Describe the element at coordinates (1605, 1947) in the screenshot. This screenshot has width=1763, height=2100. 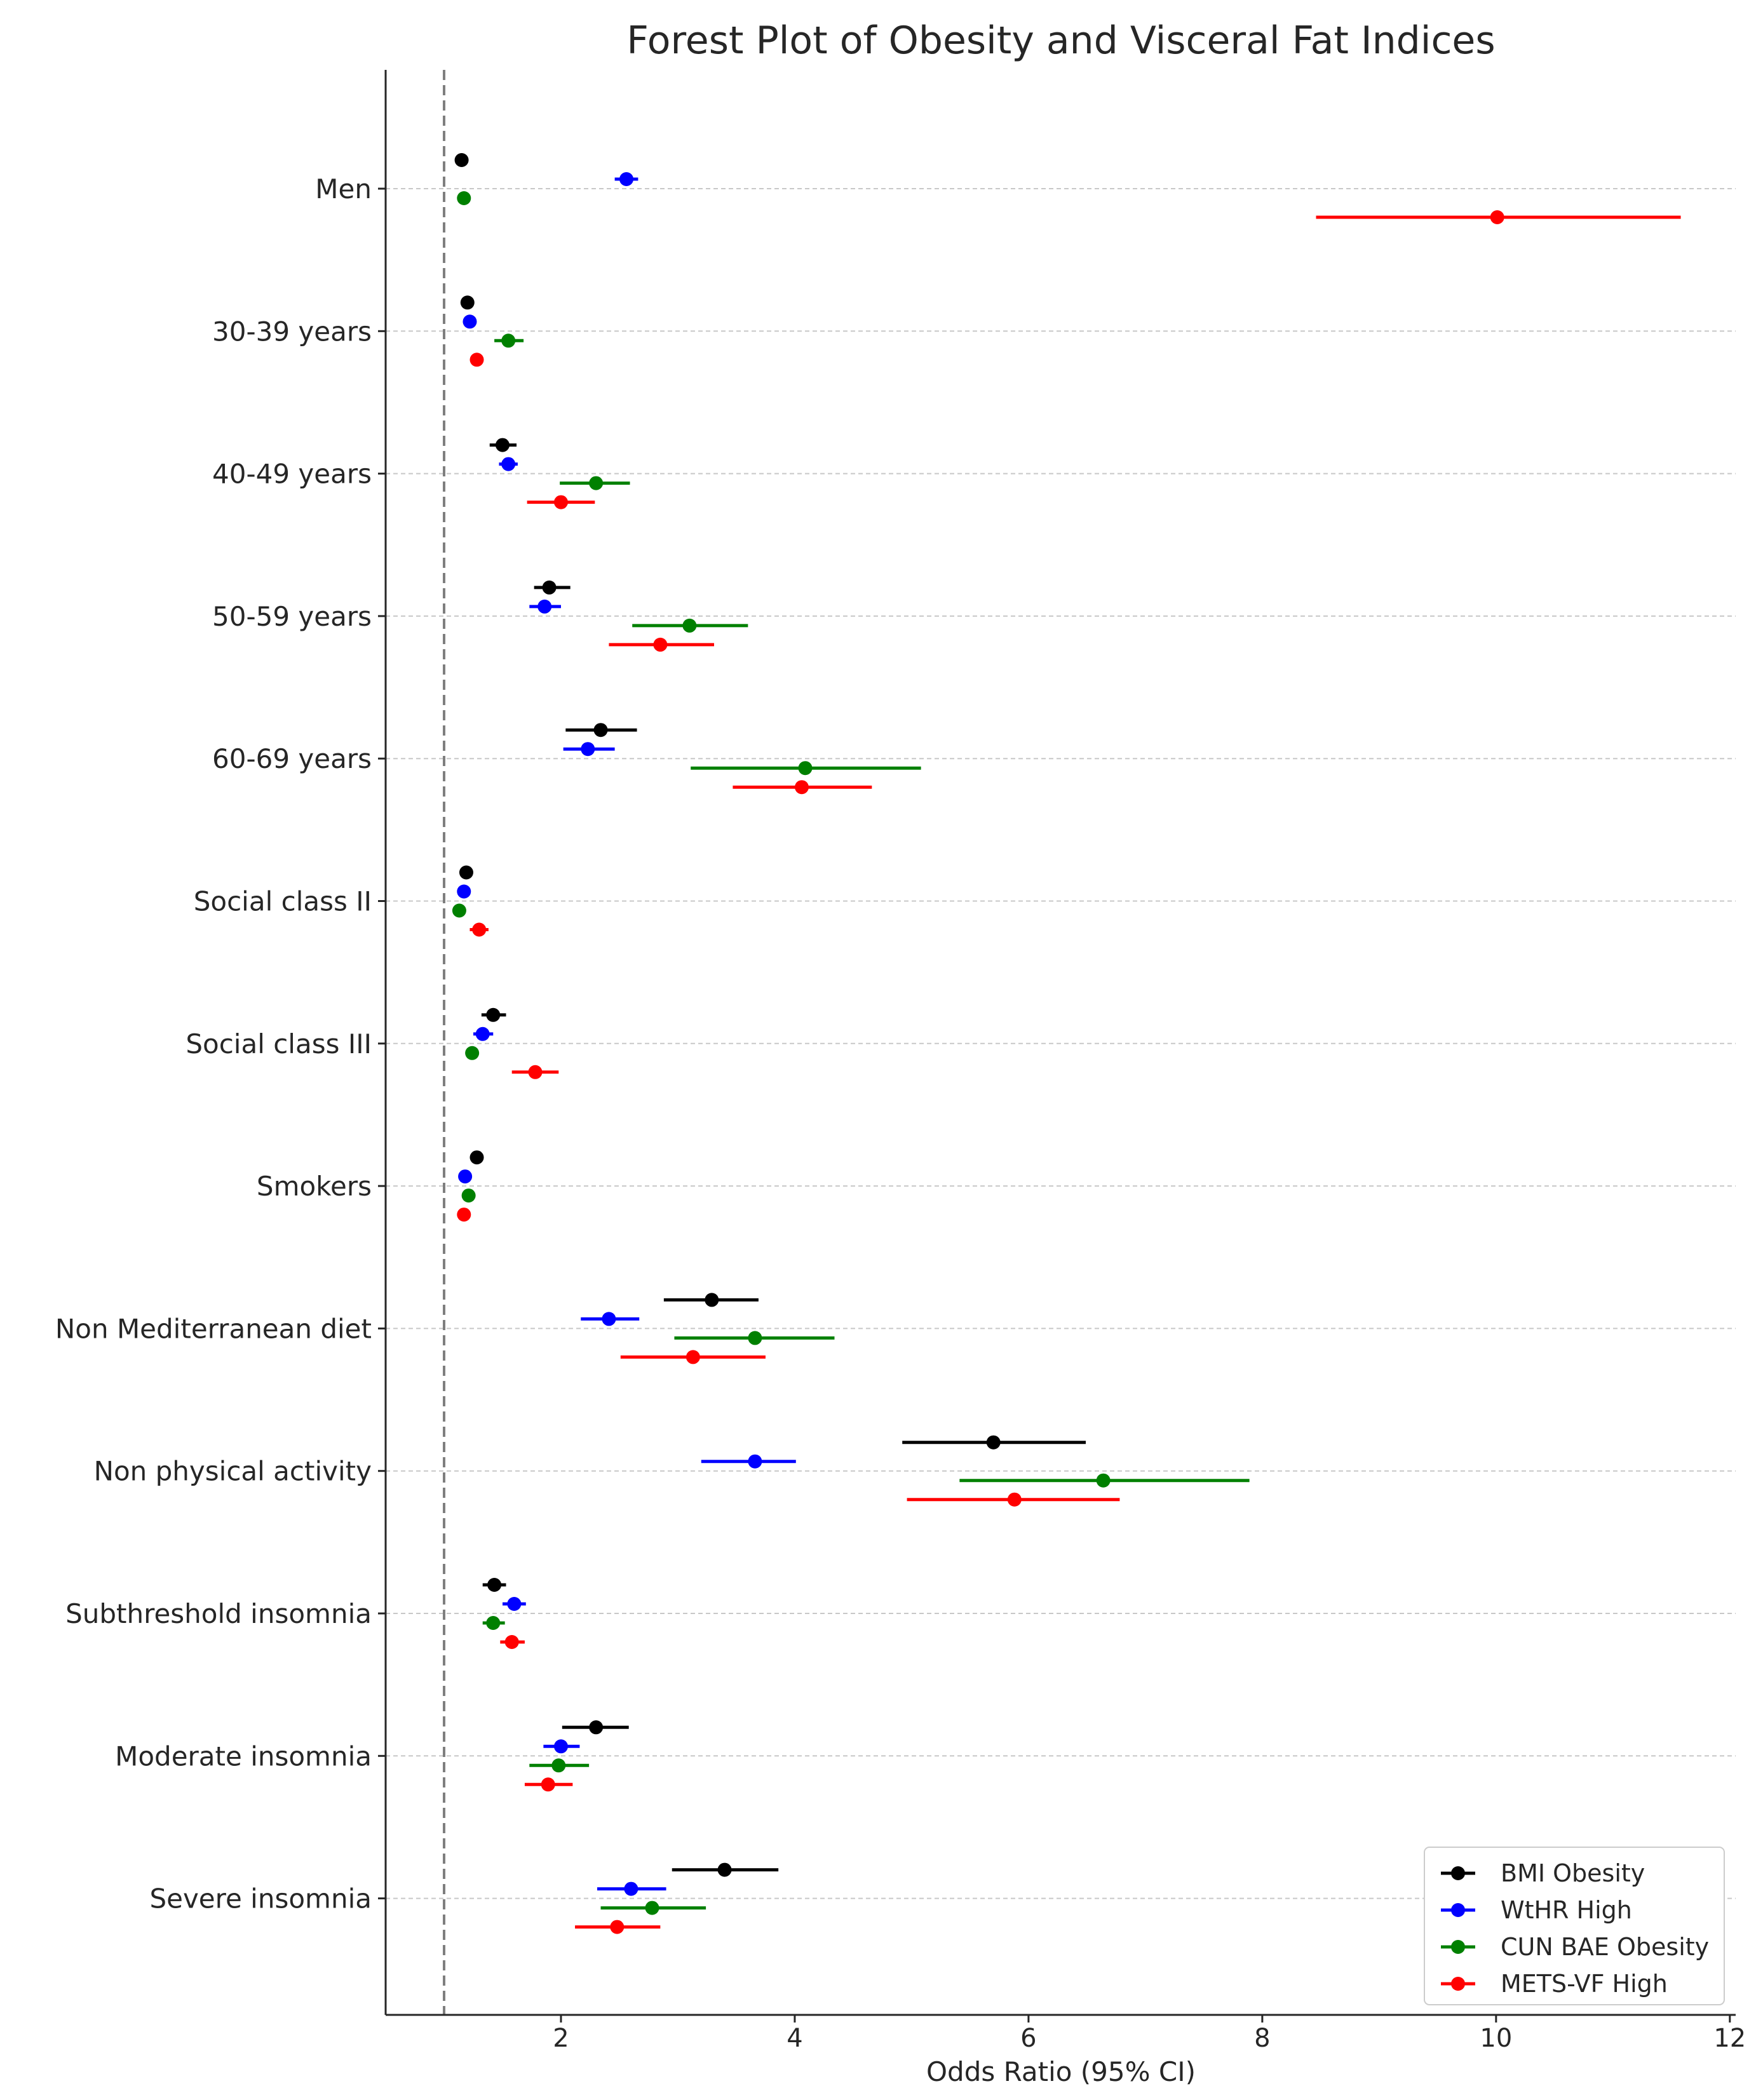
I see `legend-label: CUN BAE Obesity` at that location.